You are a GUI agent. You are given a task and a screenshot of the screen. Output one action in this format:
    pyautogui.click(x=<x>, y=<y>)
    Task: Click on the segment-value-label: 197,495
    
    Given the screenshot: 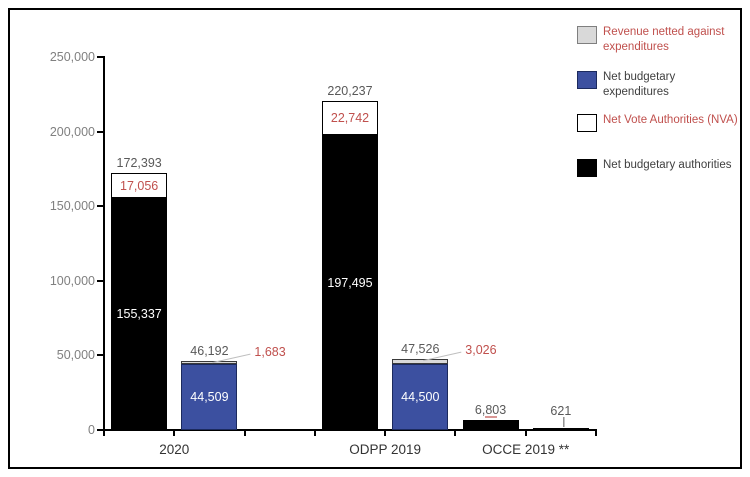 What is the action you would take?
    pyautogui.click(x=350, y=282)
    